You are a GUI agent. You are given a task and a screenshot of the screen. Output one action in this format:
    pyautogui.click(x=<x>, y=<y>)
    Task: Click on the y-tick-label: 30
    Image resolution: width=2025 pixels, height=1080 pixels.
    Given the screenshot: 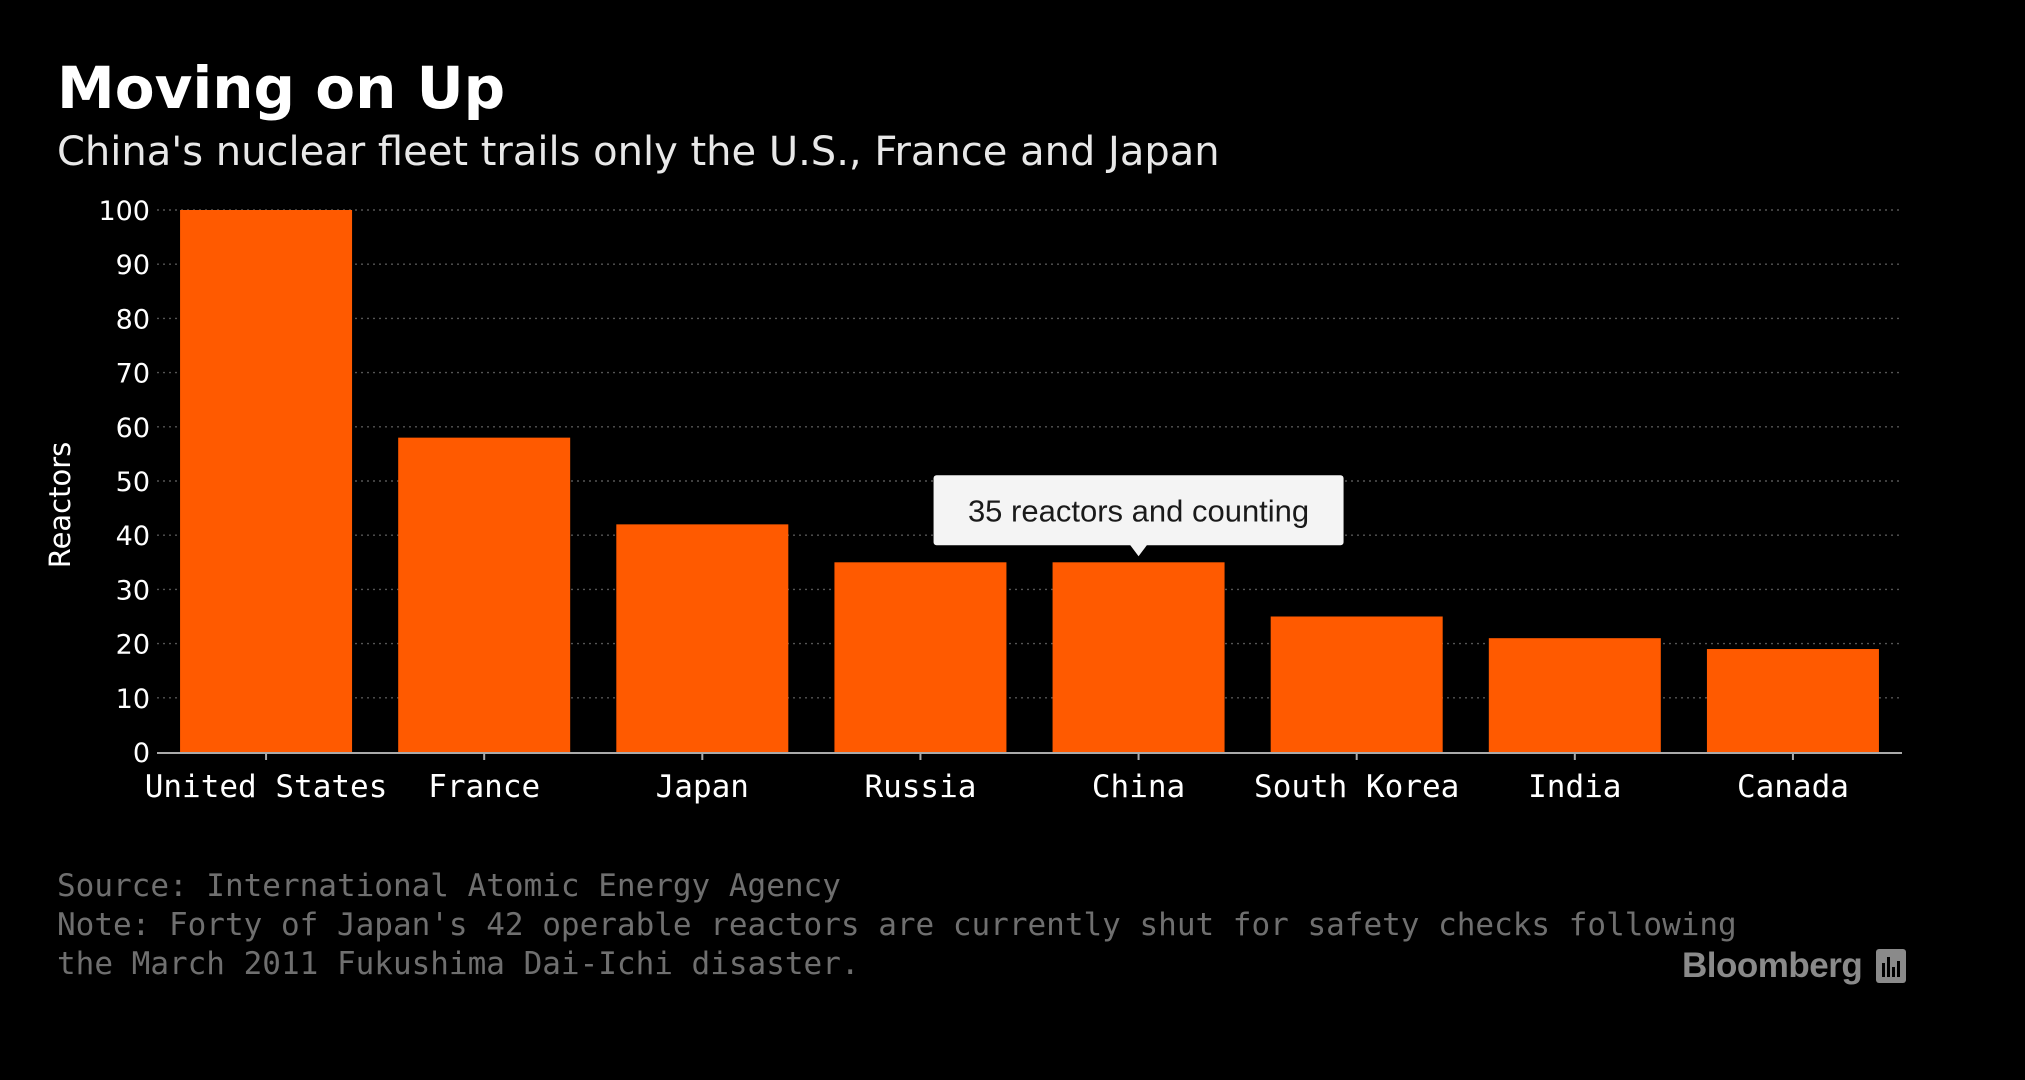 What is the action you would take?
    pyautogui.click(x=133, y=590)
    